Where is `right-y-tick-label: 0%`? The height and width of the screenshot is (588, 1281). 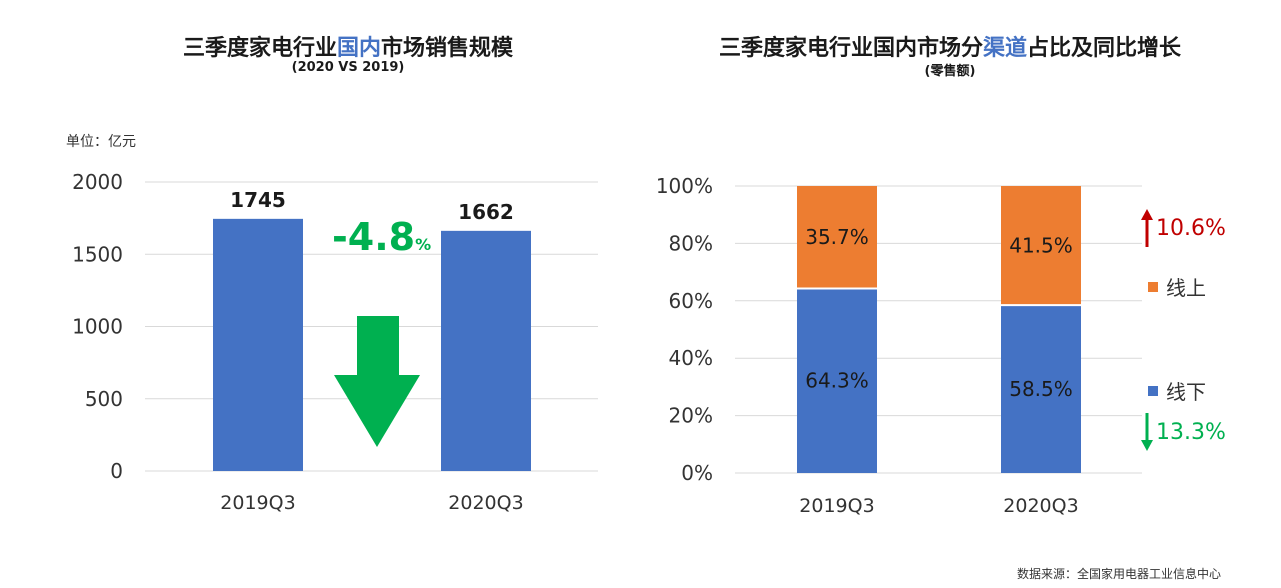 right-y-tick-label: 0% is located at coordinates (697, 473).